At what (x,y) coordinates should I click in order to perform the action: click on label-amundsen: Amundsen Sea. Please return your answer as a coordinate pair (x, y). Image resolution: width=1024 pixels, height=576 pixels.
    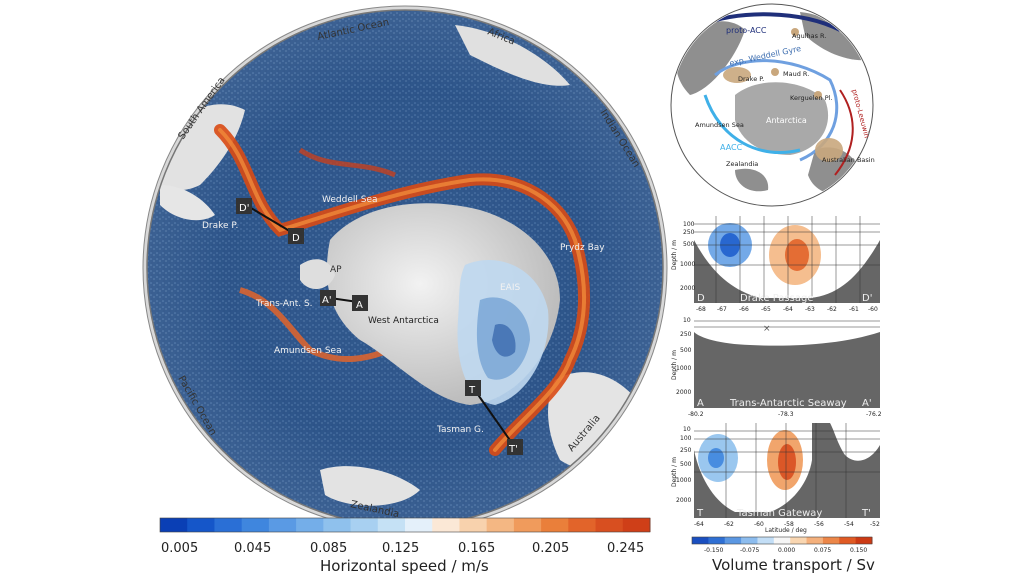
    Looking at the image, I should click on (308, 351).